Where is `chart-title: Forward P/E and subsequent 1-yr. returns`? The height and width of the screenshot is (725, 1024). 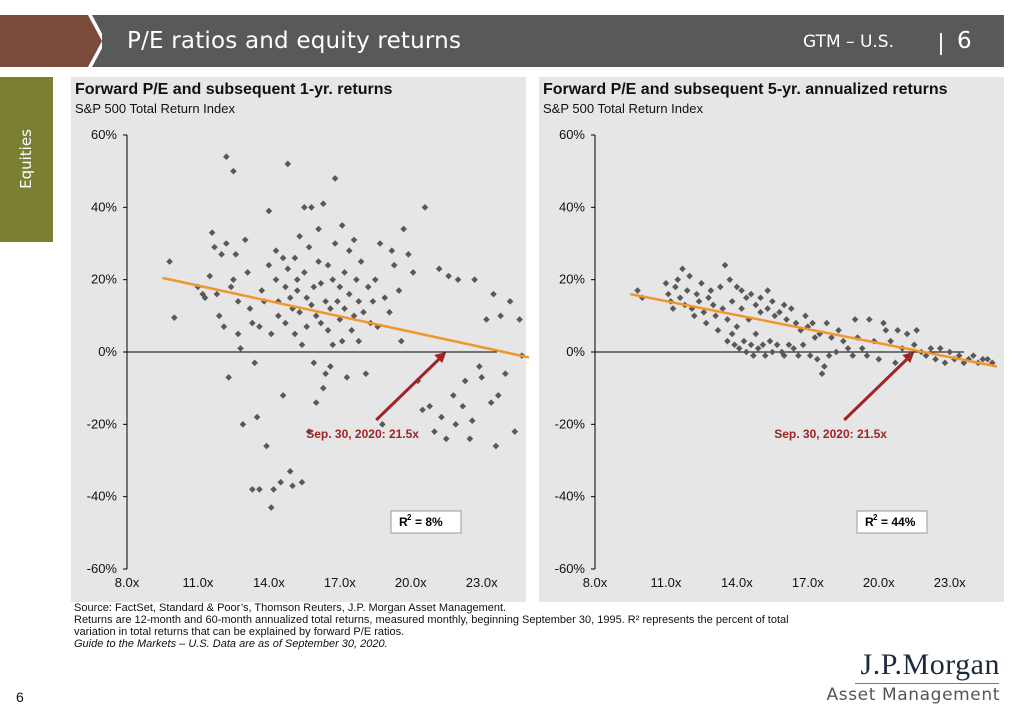 chart-title: Forward P/E and subsequent 1-yr. returns is located at coordinates (234, 89).